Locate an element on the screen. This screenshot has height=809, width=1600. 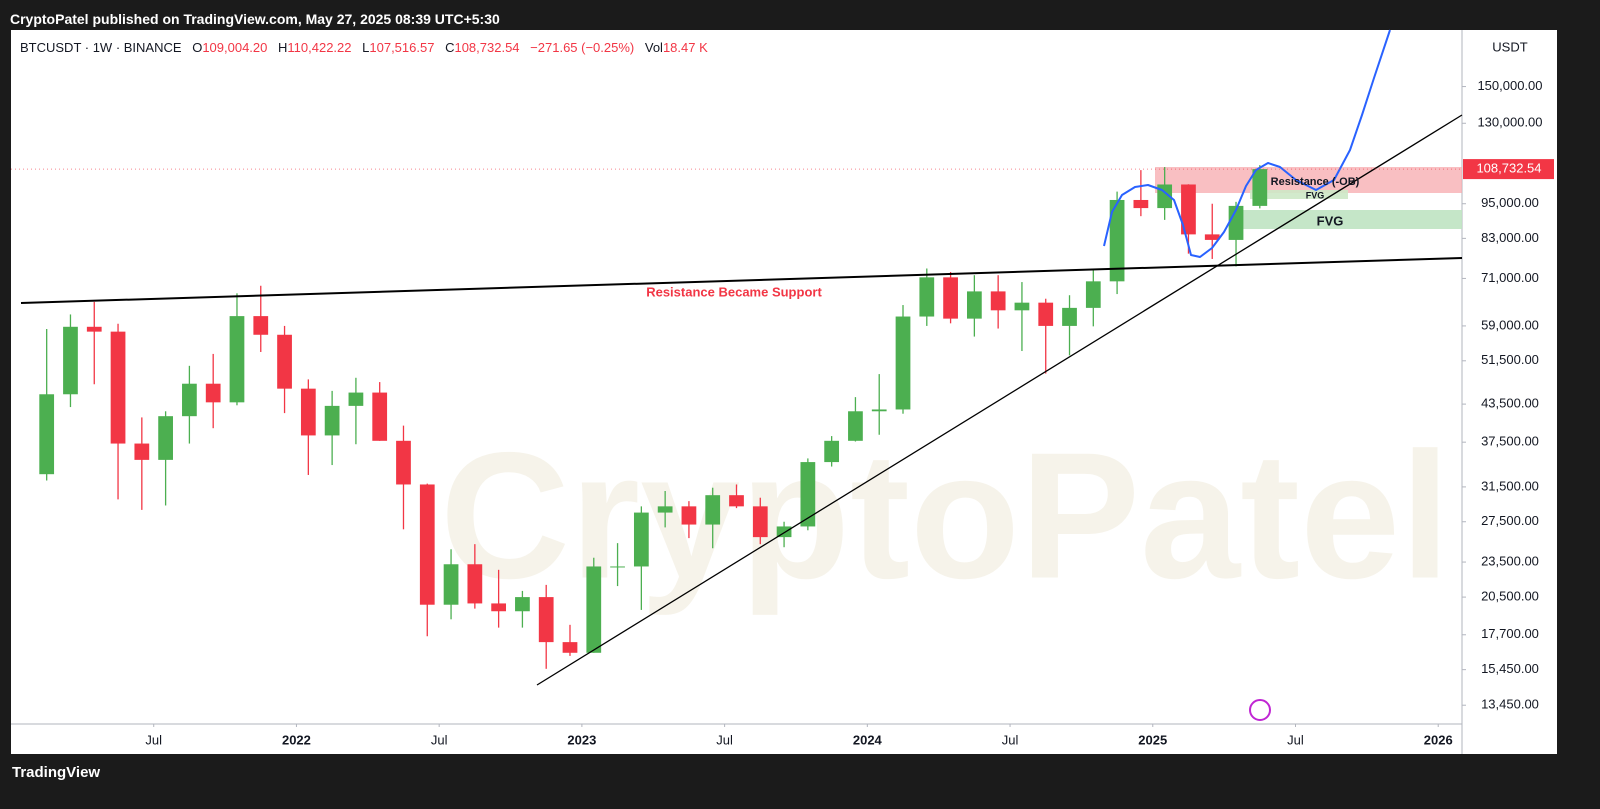
last-price-label: 108,732.54 is located at coordinates (1508, 168).